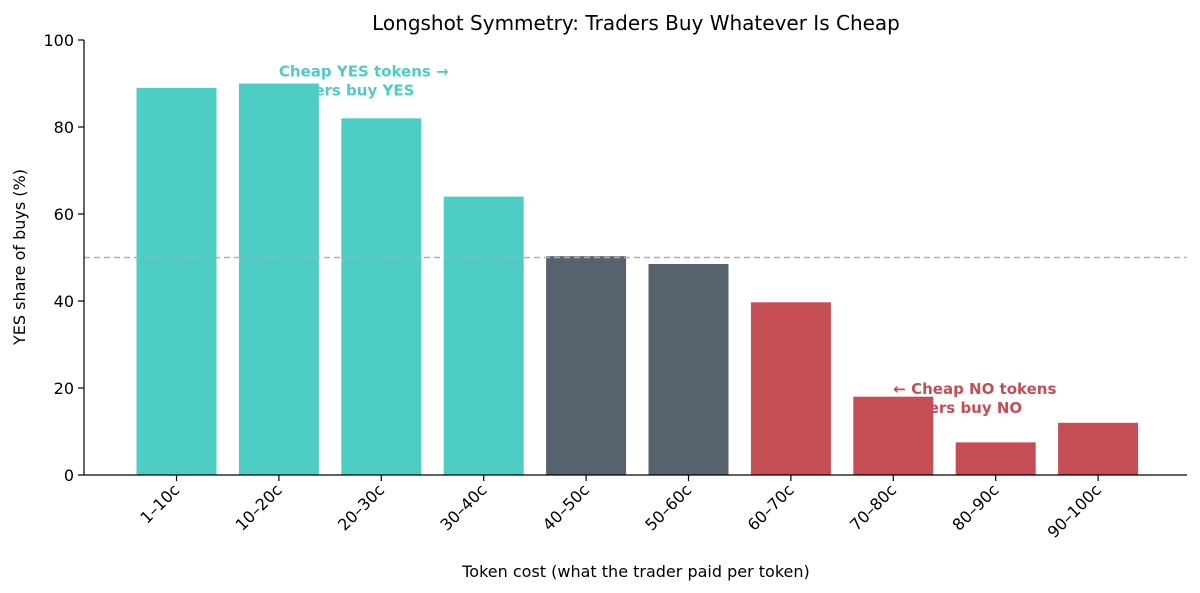 This screenshot has height=593, width=1200. I want to click on annotation-line: ← Cheap NO tokens, so click(974, 389).